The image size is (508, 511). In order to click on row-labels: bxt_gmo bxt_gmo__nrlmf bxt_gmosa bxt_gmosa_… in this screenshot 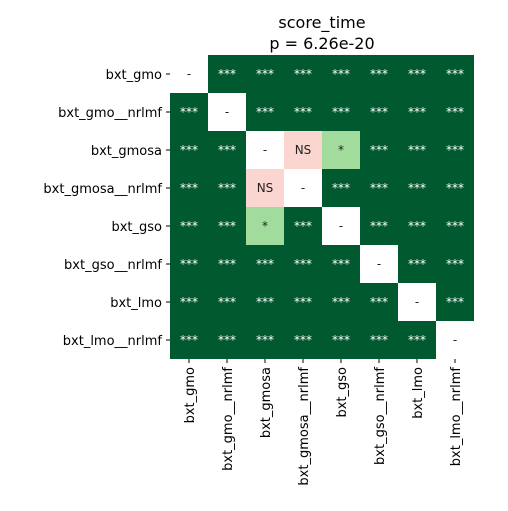, I will do `click(106, 208)`.